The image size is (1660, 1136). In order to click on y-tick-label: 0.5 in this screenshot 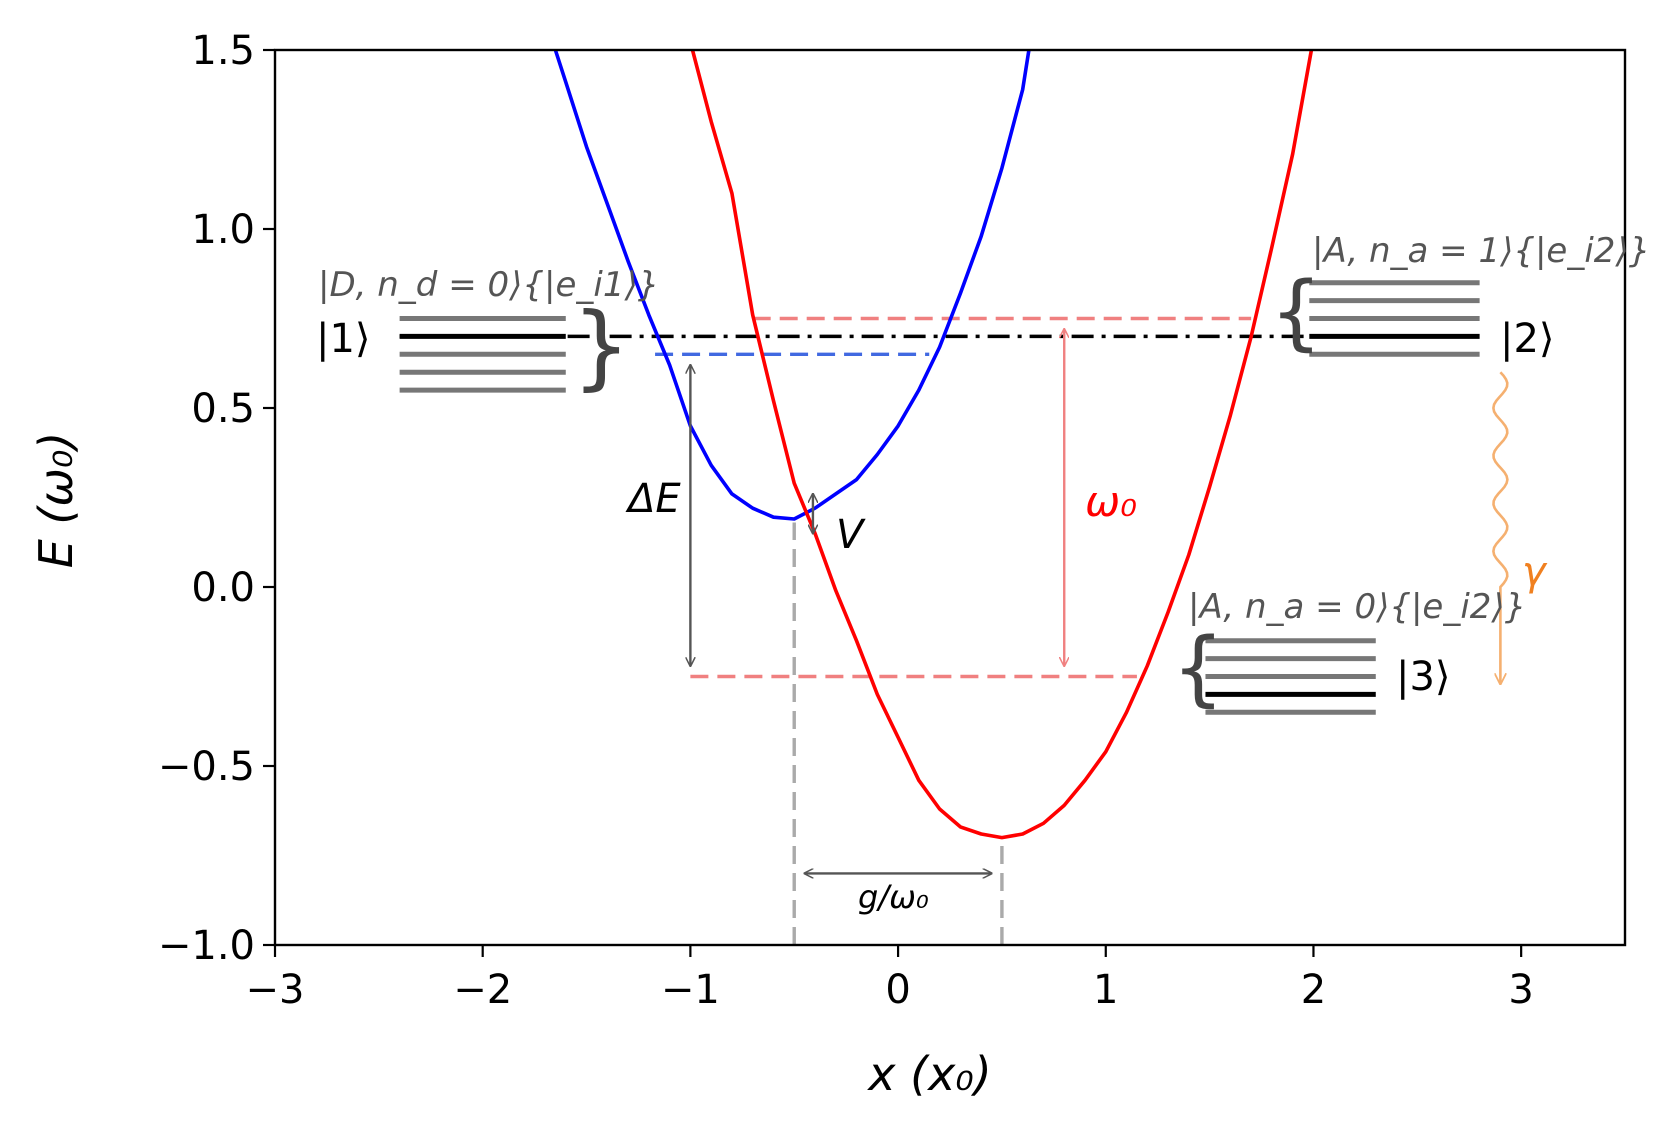, I will do `click(223, 409)`.